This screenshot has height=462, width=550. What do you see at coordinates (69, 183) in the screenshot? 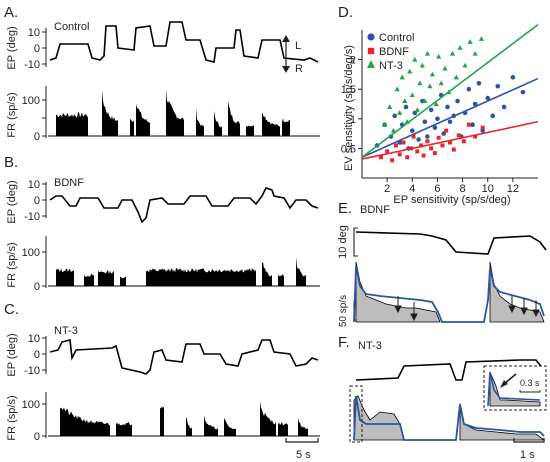
I see `panel-b-label: BDNF` at bounding box center [69, 183].